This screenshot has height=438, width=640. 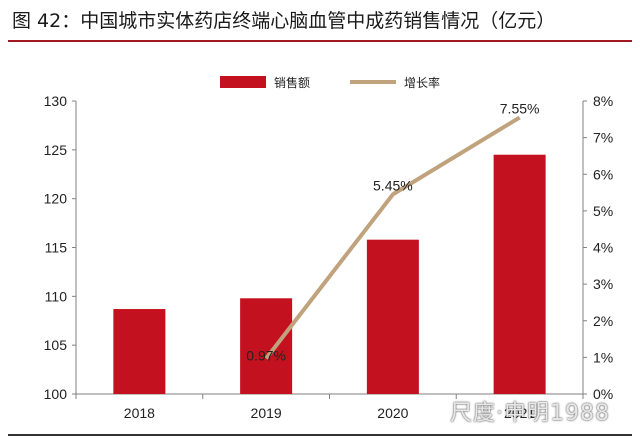 I want to click on y-right-tick-label: 8%, so click(x=603, y=101).